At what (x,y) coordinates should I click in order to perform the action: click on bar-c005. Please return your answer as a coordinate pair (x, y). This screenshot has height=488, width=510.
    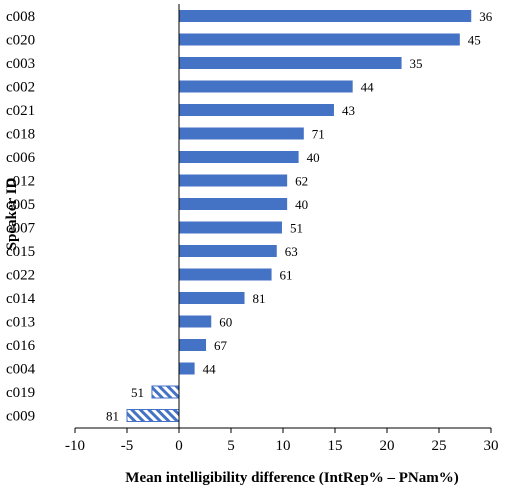
    Looking at the image, I should click on (233, 204).